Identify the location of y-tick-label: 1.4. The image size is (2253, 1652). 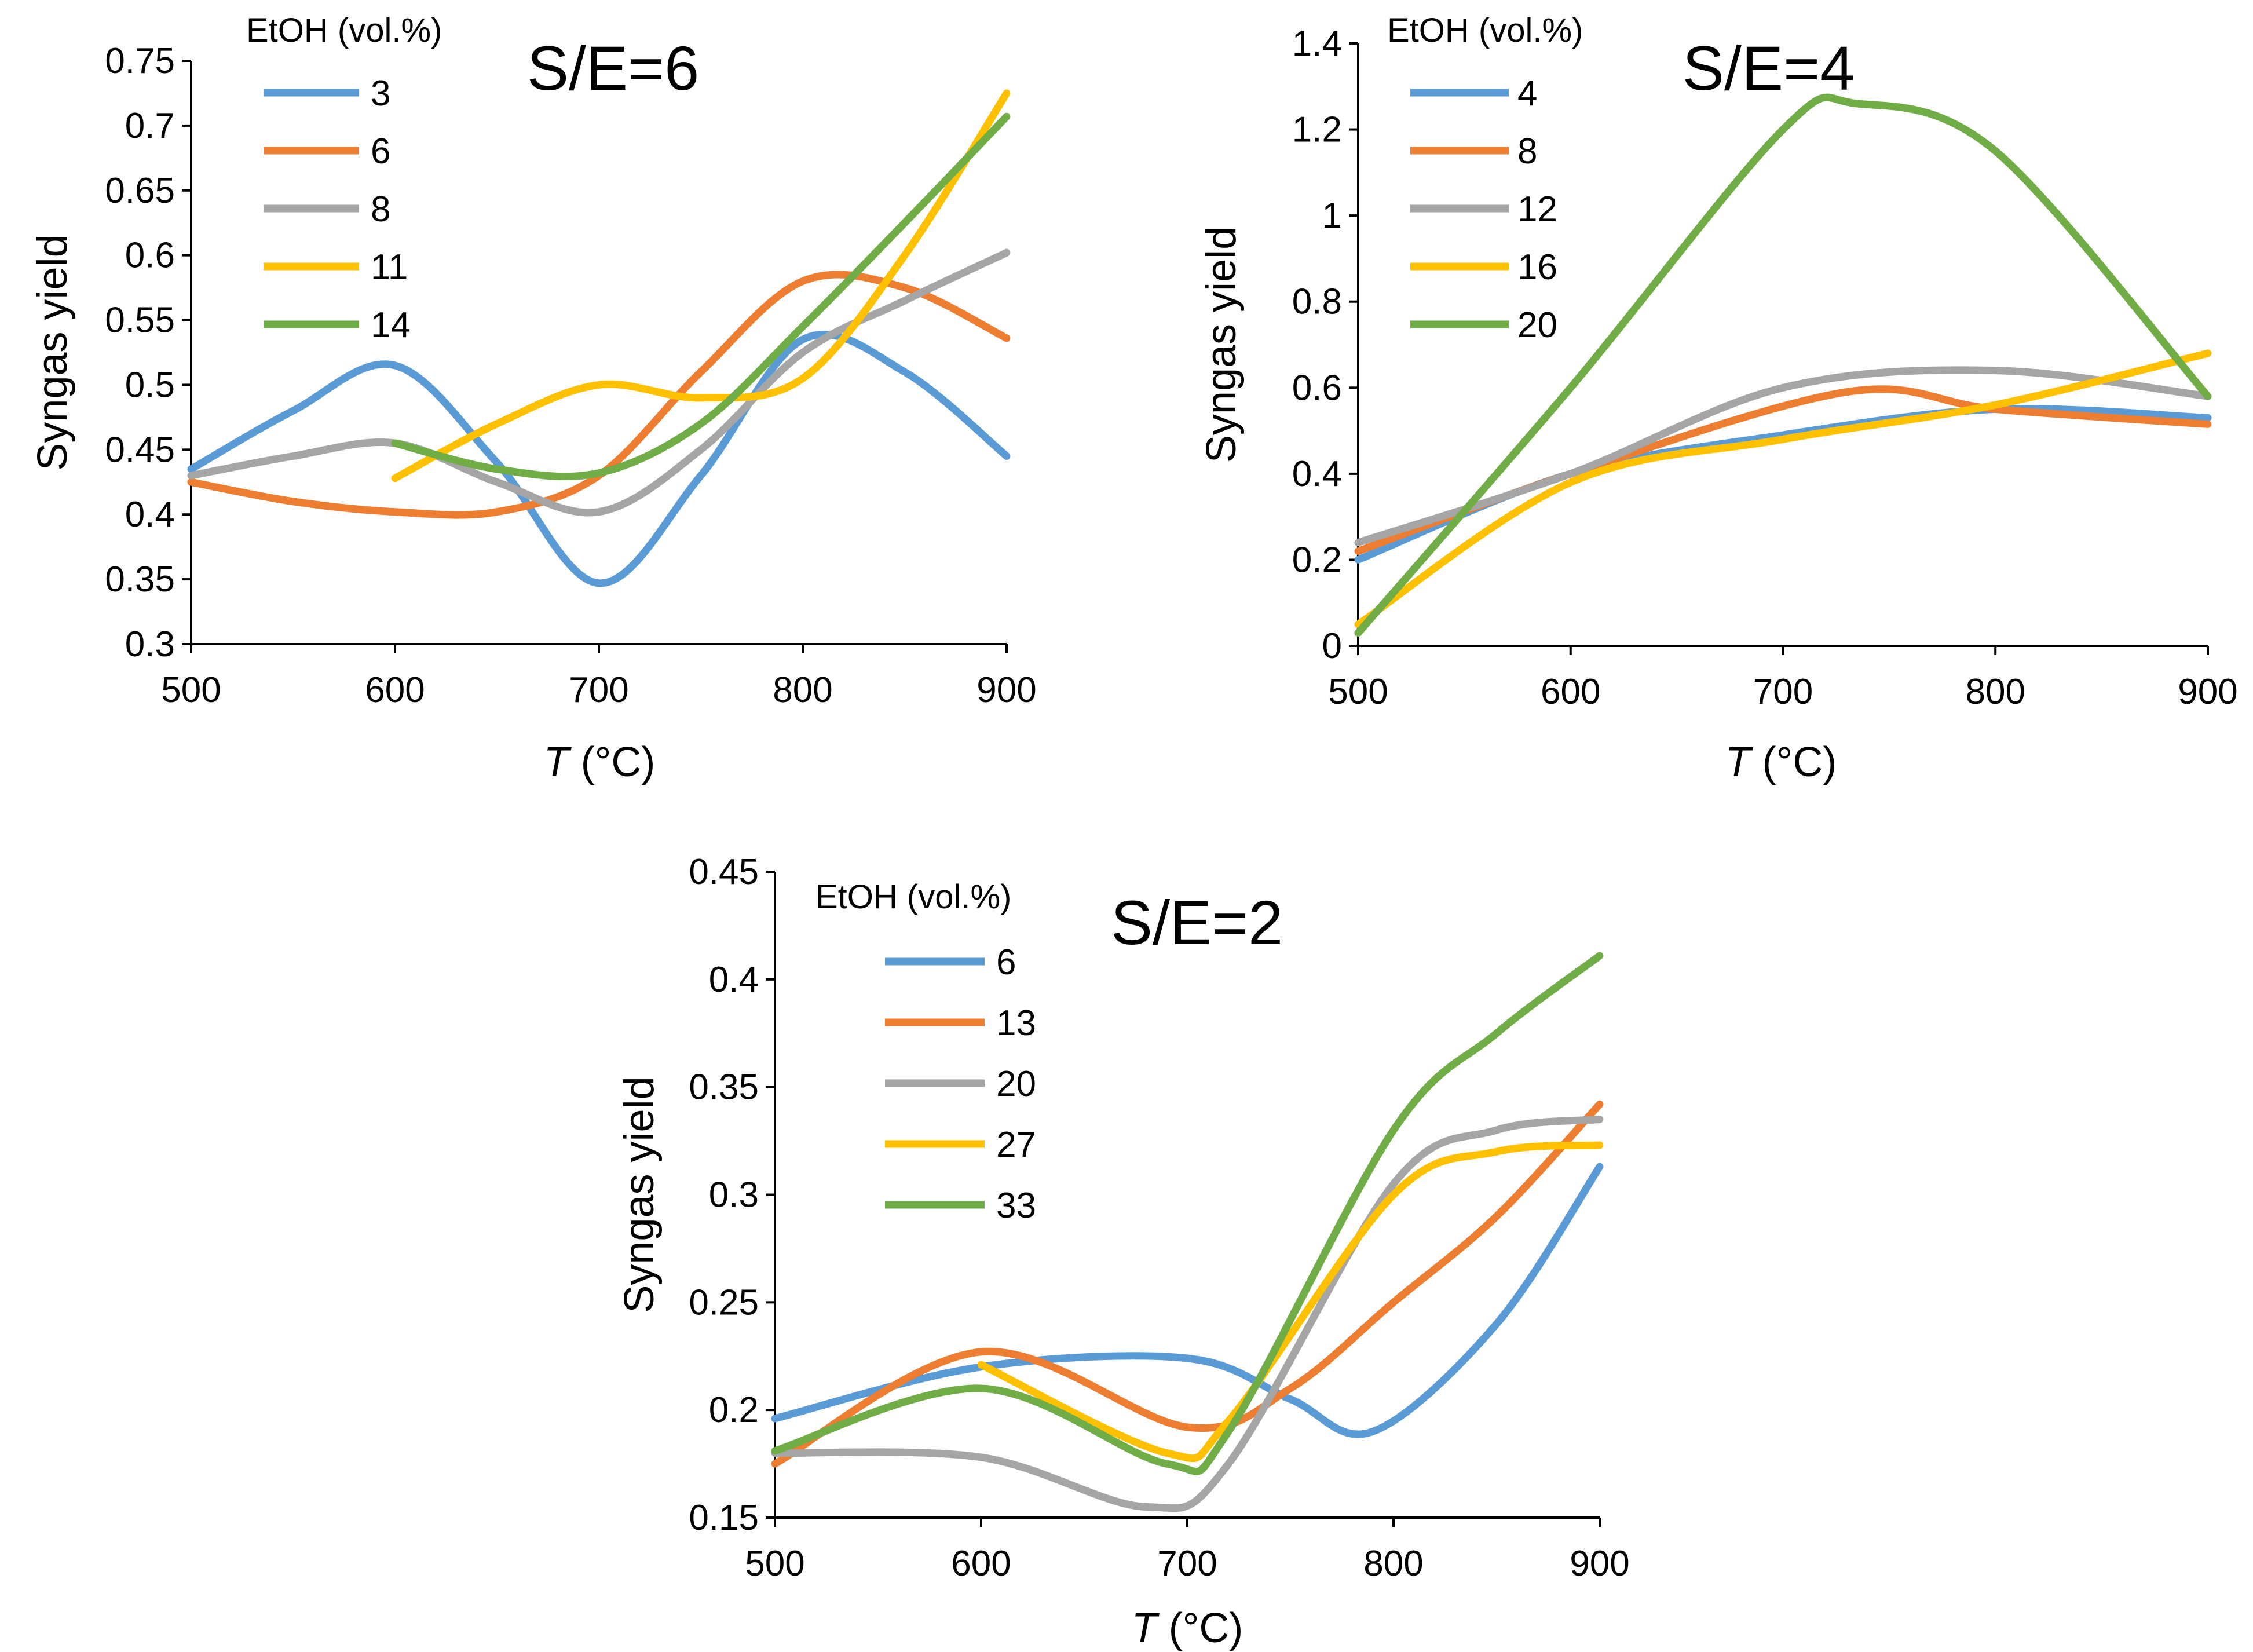
(1317, 44).